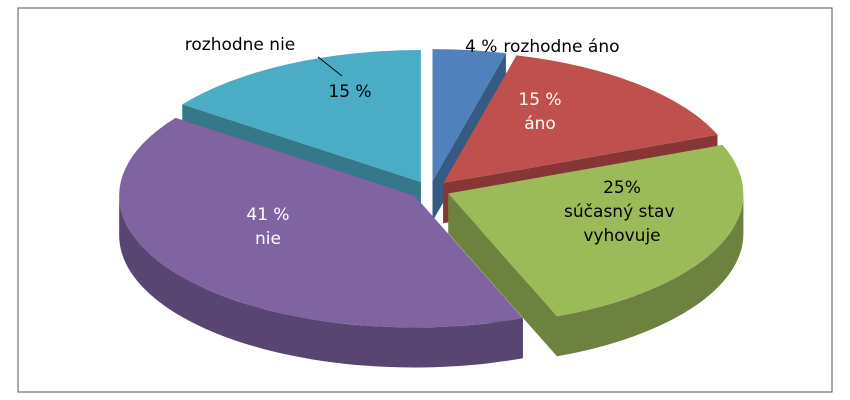  I want to click on data-label: 4 % rozhodne áno, so click(542, 47).